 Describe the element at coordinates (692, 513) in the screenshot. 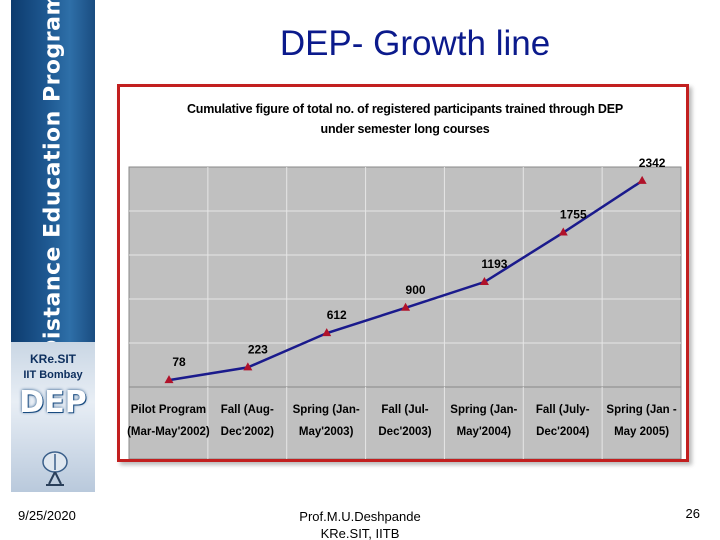

I see `page-number: 26` at that location.